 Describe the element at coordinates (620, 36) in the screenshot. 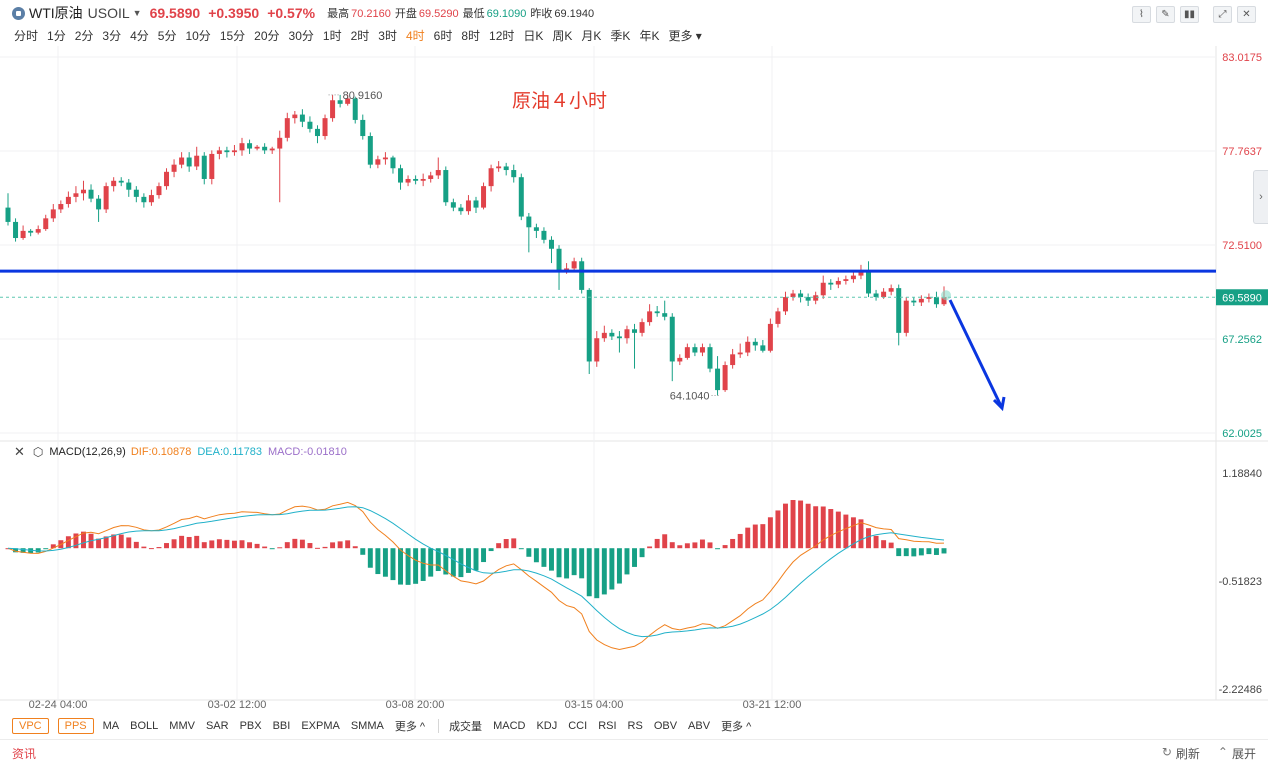

I see `period-tab: 季K` at that location.